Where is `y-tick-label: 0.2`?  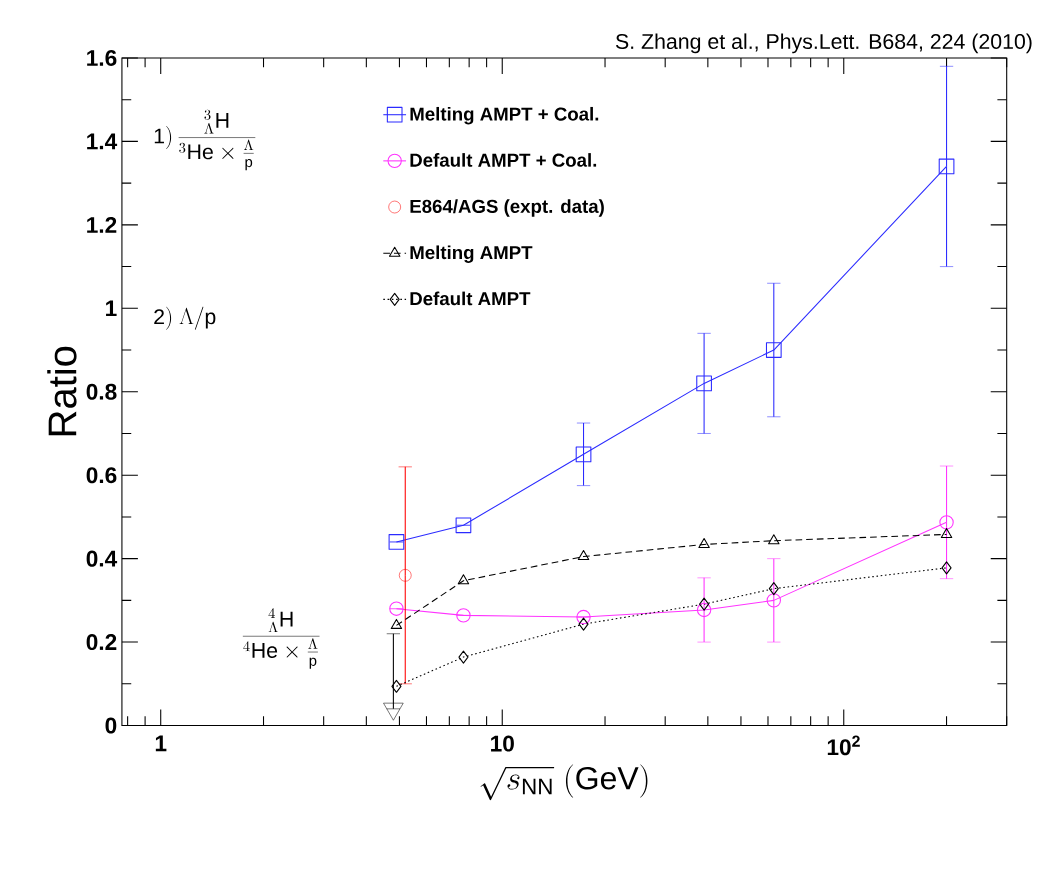
y-tick-label: 0.2 is located at coordinates (101, 641).